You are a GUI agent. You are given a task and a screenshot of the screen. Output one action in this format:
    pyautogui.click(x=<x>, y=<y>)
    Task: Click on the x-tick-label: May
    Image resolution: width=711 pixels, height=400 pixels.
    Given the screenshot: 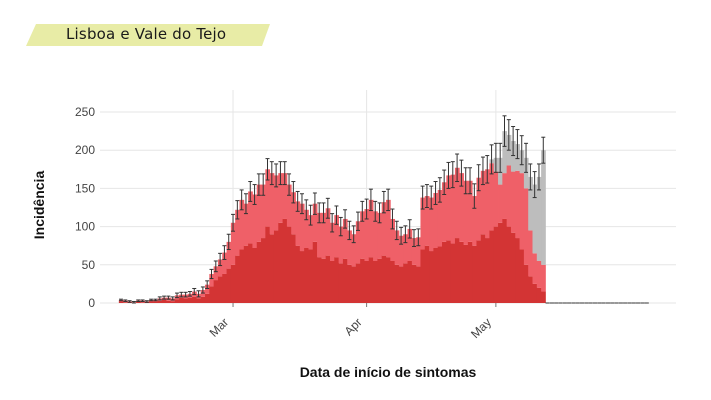 What is the action you would take?
    pyautogui.click(x=481, y=328)
    